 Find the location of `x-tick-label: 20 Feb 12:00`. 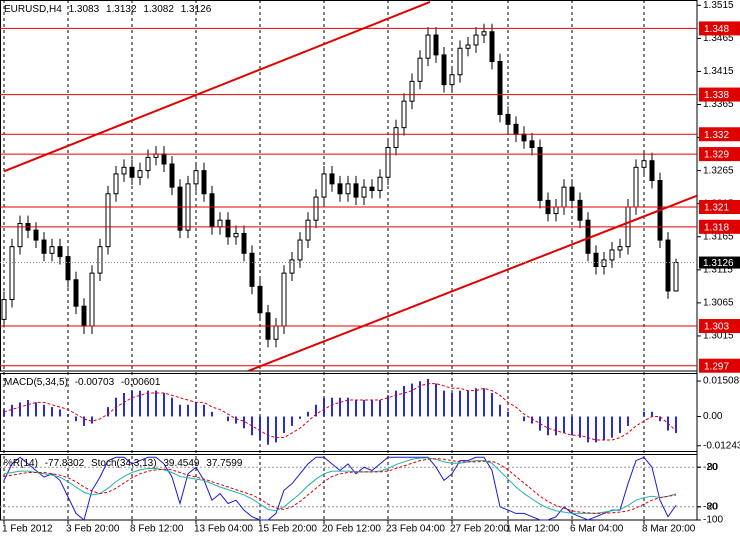

x-tick-label: 20 Feb 12:00 is located at coordinates (351, 529).